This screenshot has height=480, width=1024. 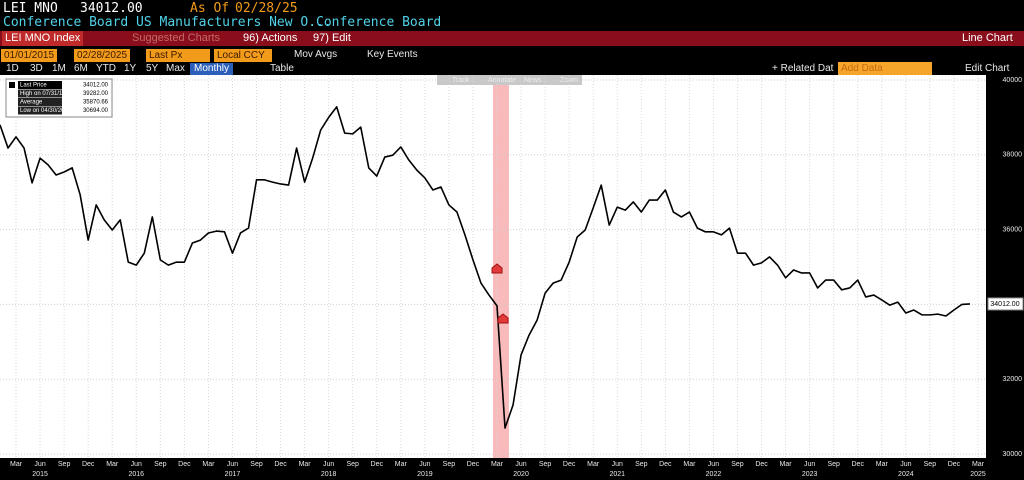 What do you see at coordinates (978, 474) in the screenshot?
I see `year-label: 2025` at bounding box center [978, 474].